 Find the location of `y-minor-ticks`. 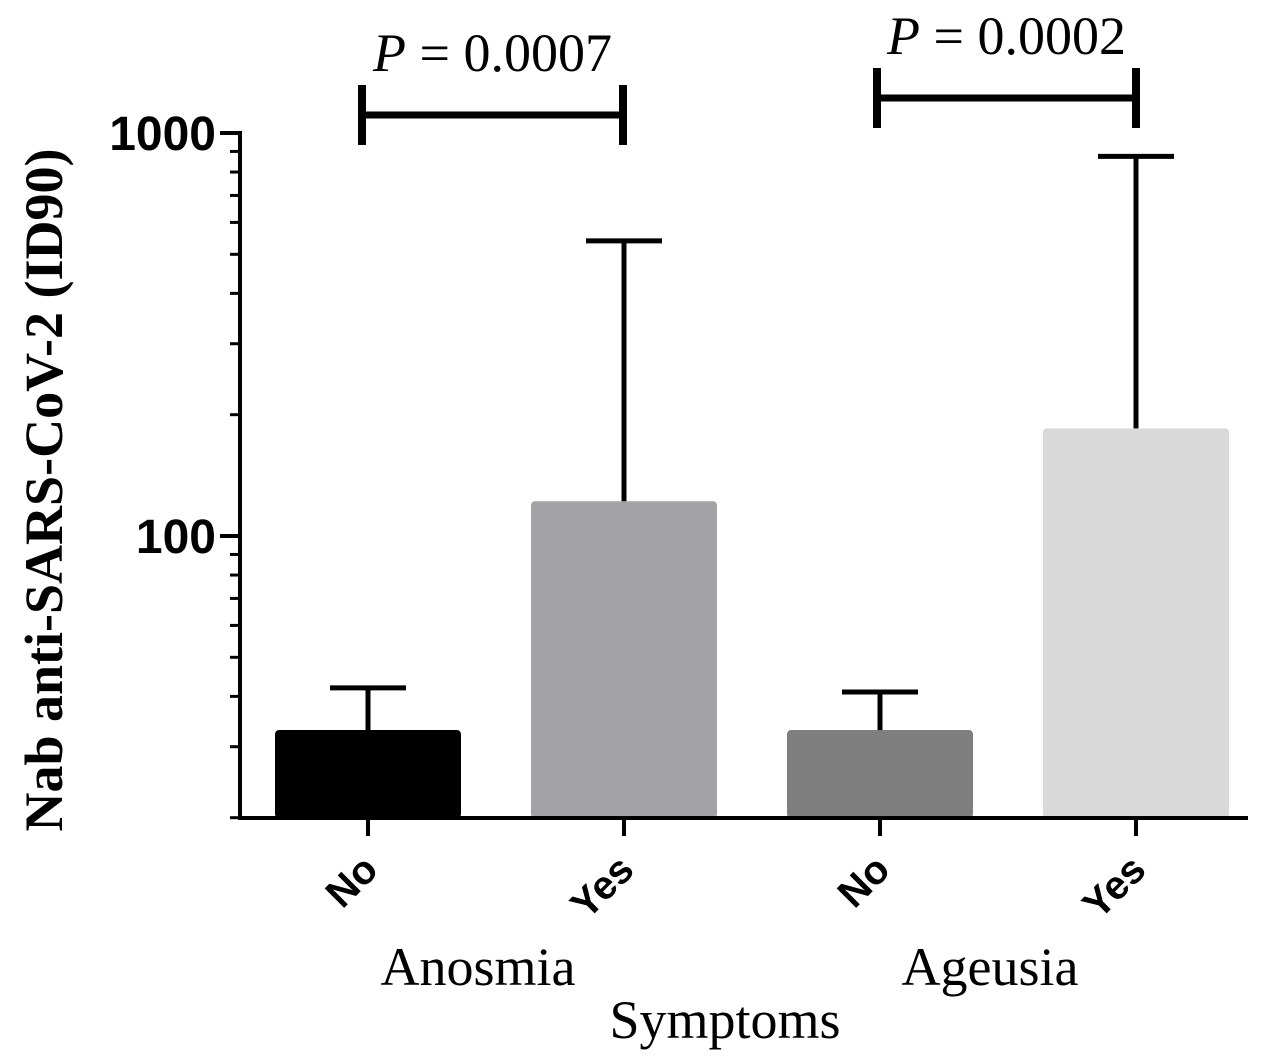

y-minor-ticks is located at coordinates (235, 484).